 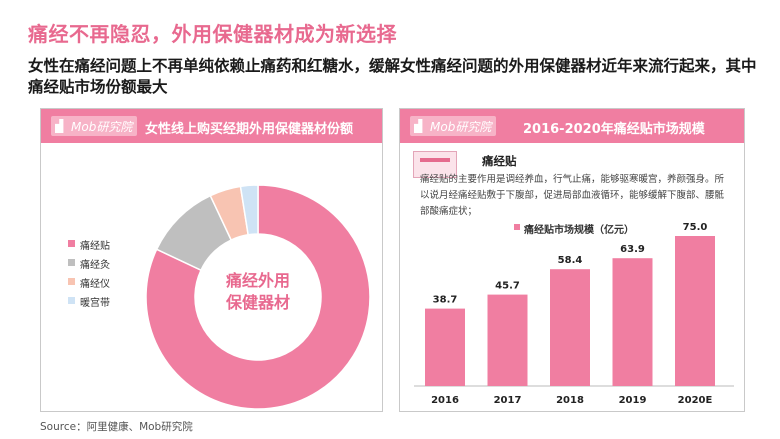 I want to click on donut-legend: 痛经贴痛经灸痛经仪暖宫带, so click(x=89, y=275).